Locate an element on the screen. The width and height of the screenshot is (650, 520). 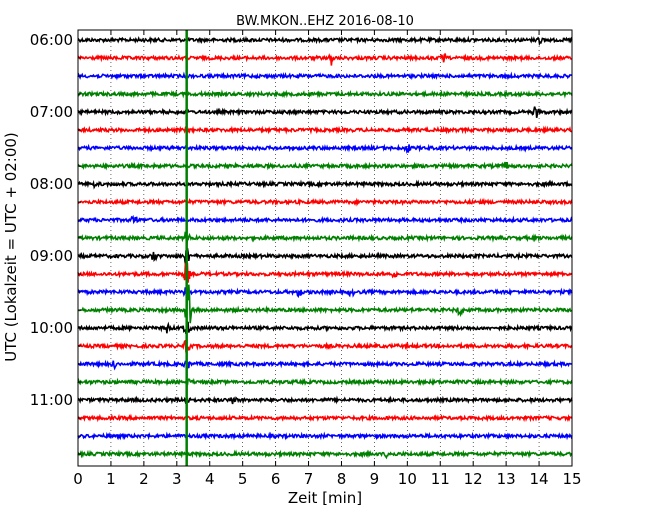
y-tick-label: 06:00 is located at coordinates (51, 40).